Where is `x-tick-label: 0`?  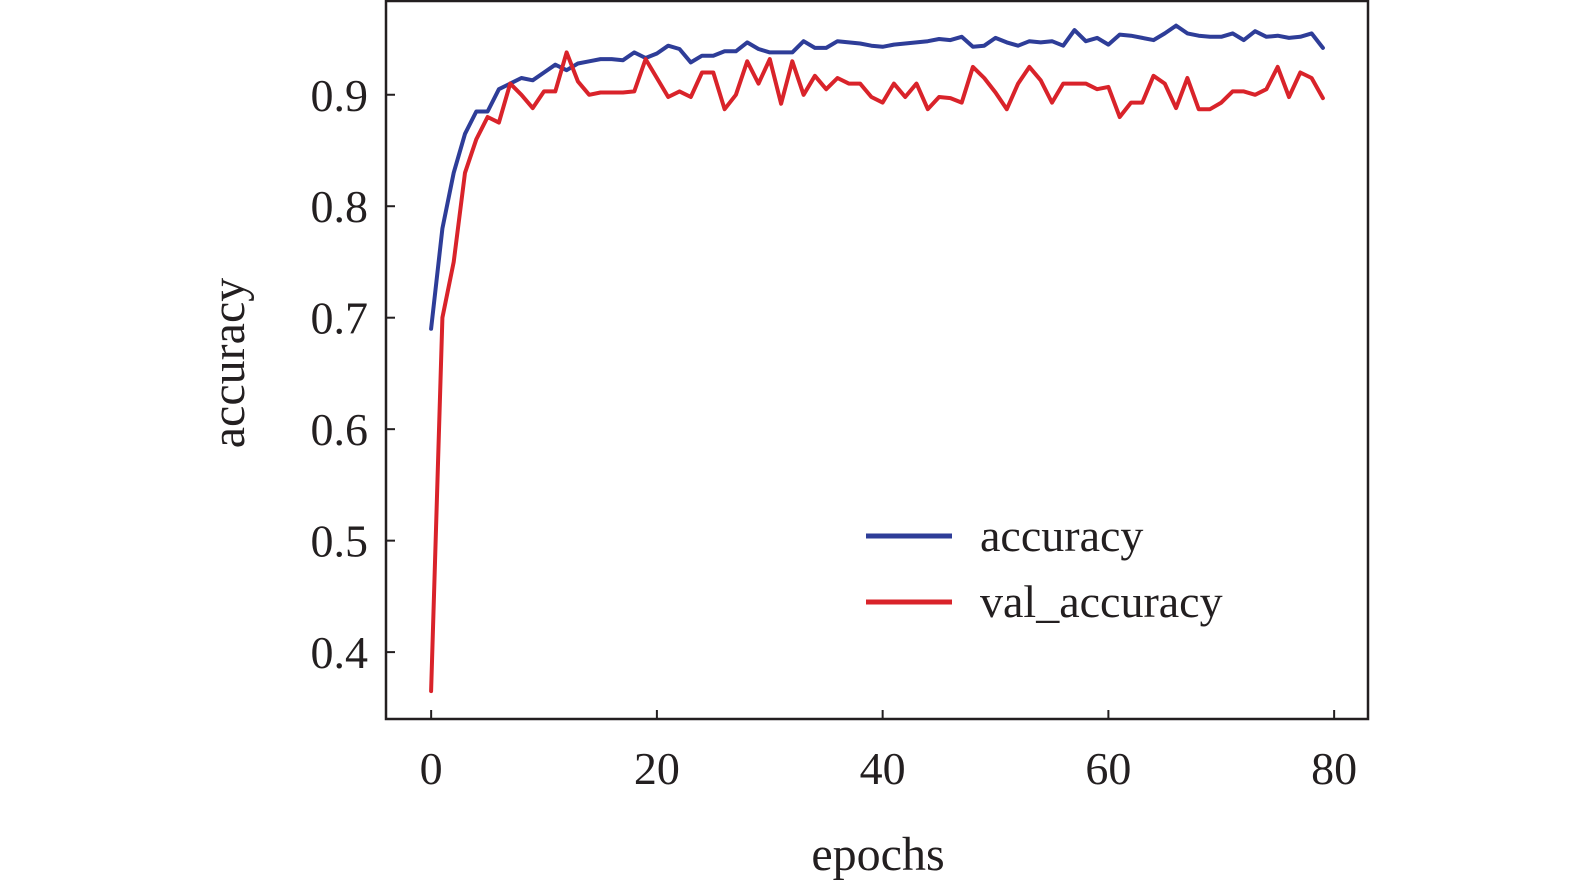 x-tick-label: 0 is located at coordinates (431, 768).